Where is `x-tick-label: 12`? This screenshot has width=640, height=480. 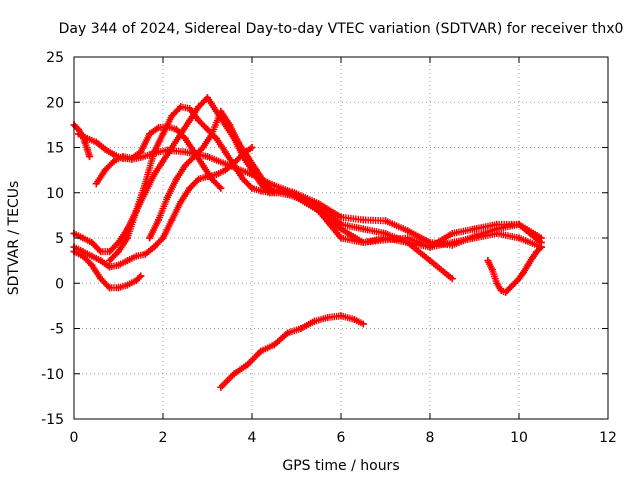 x-tick-label: 12 is located at coordinates (608, 438).